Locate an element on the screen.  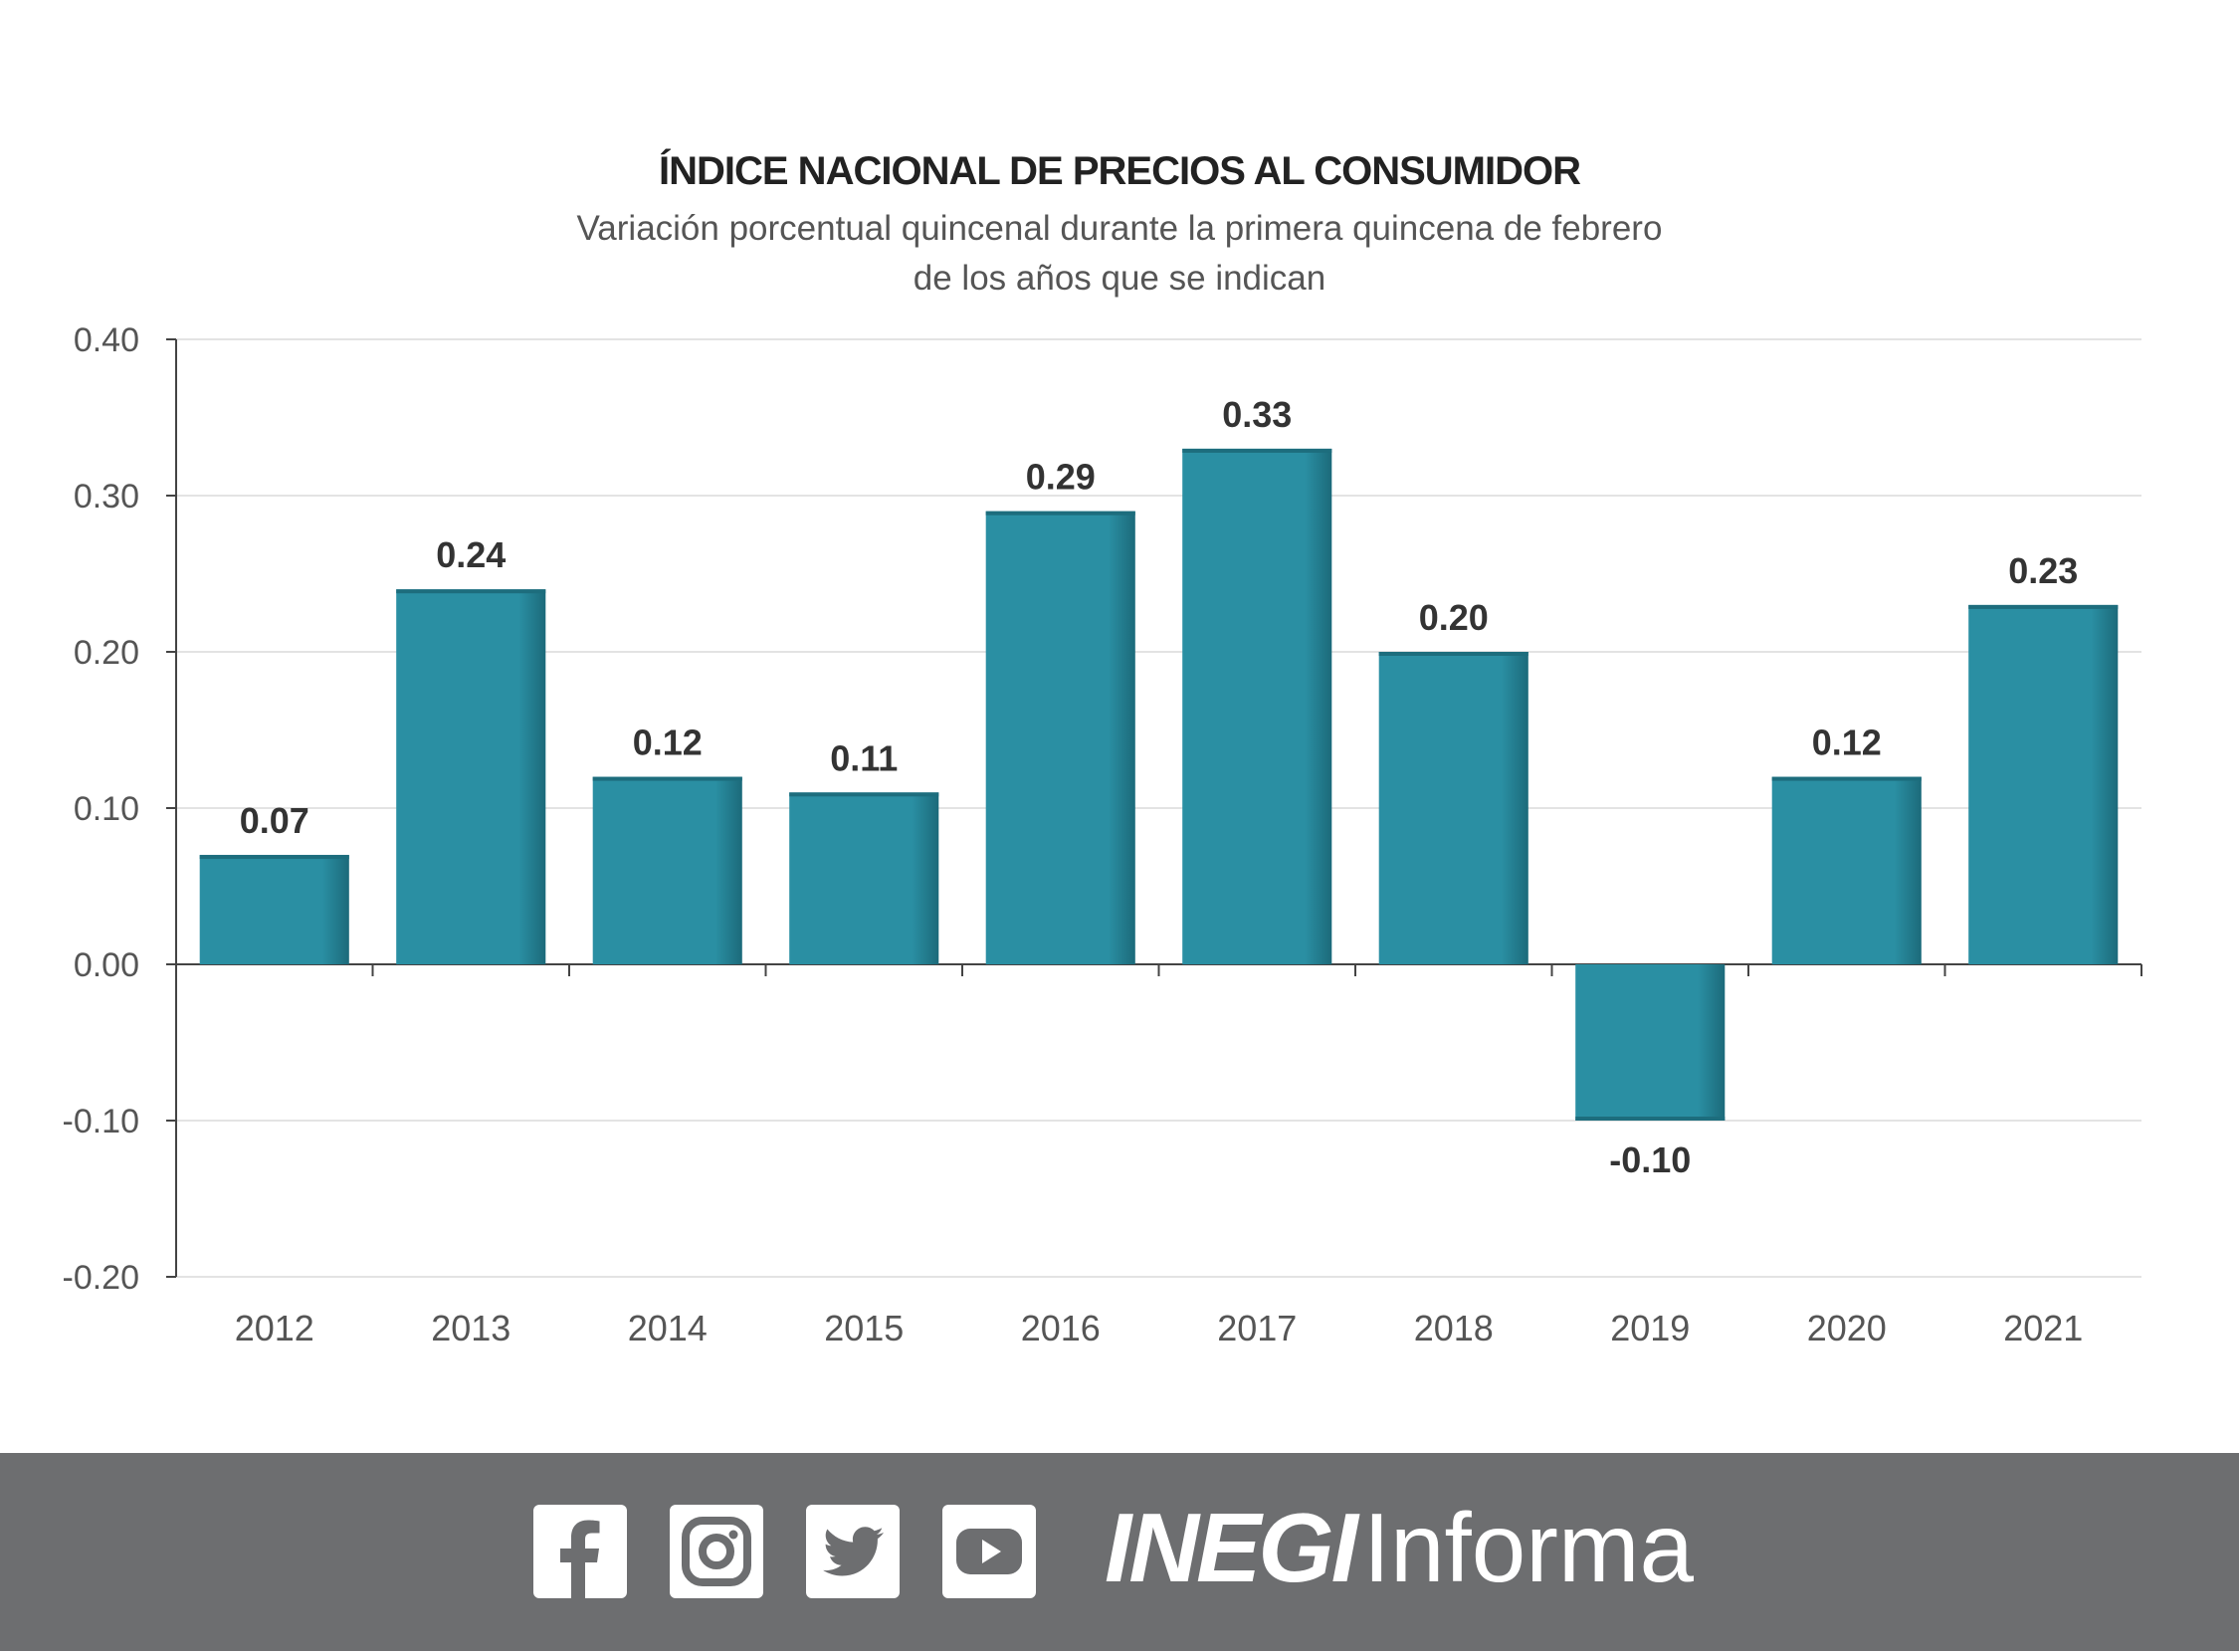
x-tick-label: 2016 is located at coordinates (1061, 1328).